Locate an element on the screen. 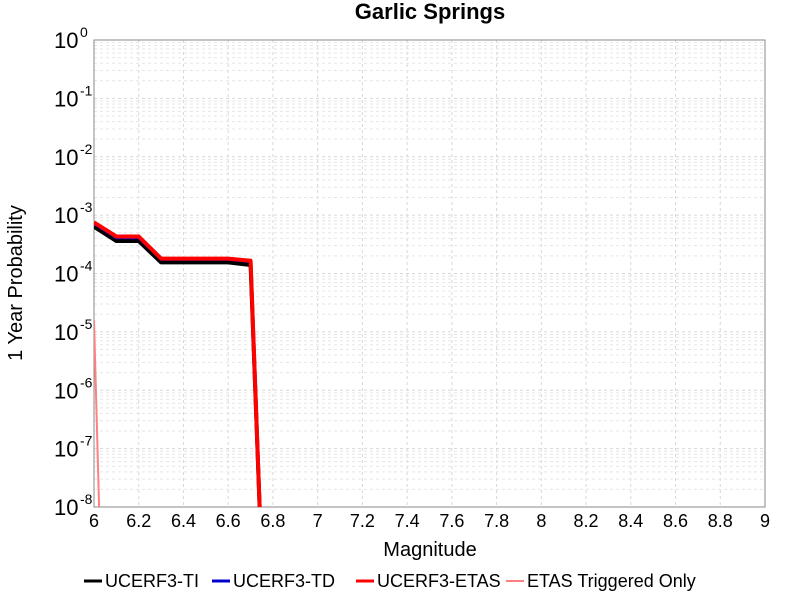 The width and height of the screenshot is (800, 600). legend-item: UCERF3-TD is located at coordinates (273, 581).